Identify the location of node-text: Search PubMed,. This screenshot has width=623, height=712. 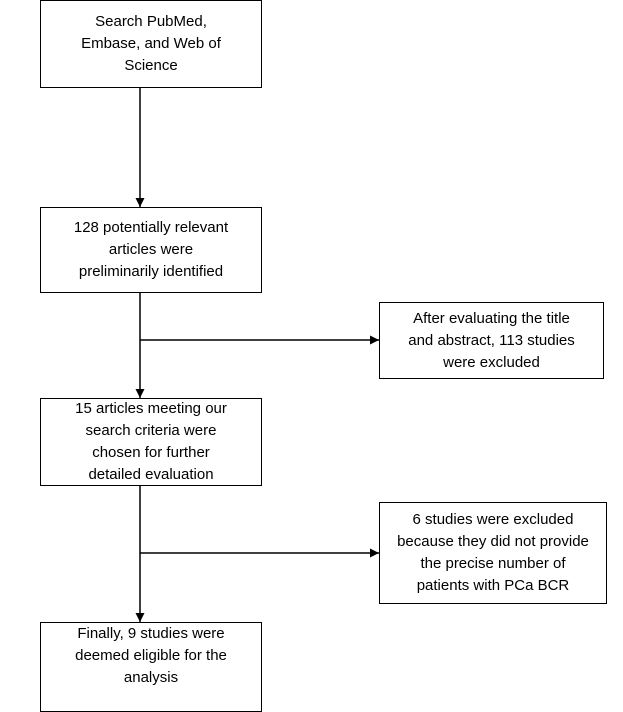
(151, 21).